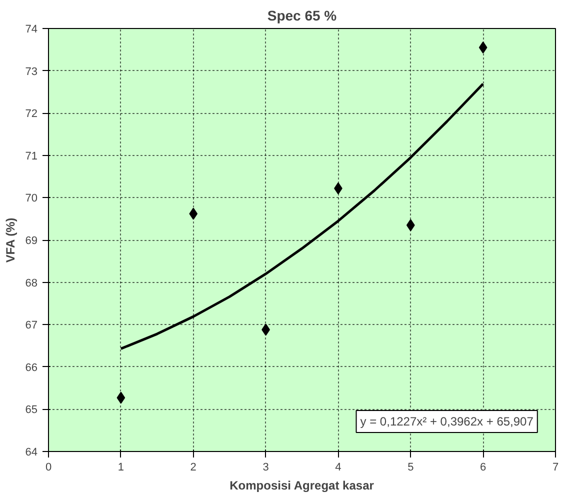  Describe the element at coordinates (483, 468) in the screenshot. I see `x-tick-label: 6` at that location.